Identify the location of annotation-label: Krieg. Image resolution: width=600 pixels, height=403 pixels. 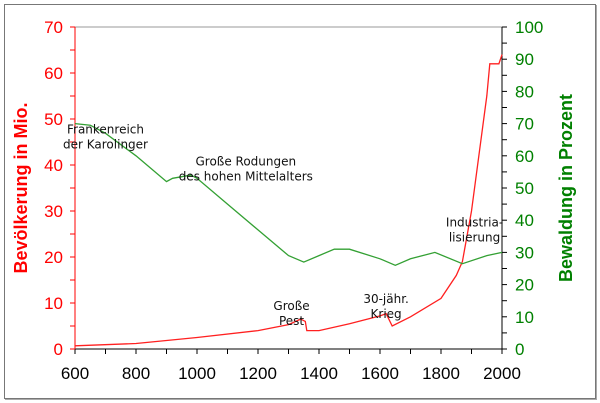
(386, 314).